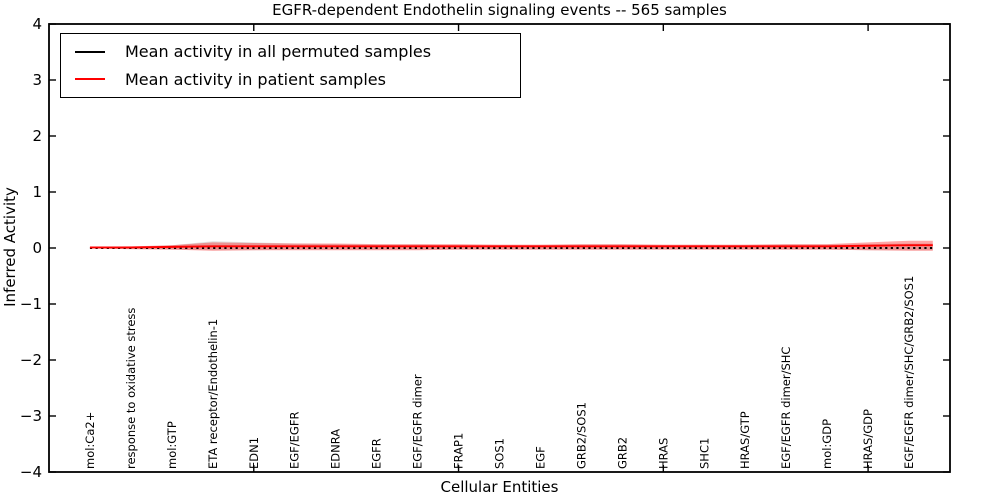  What do you see at coordinates (90, 51) in the screenshot?
I see `legend-line-permuted-icon` at bounding box center [90, 51].